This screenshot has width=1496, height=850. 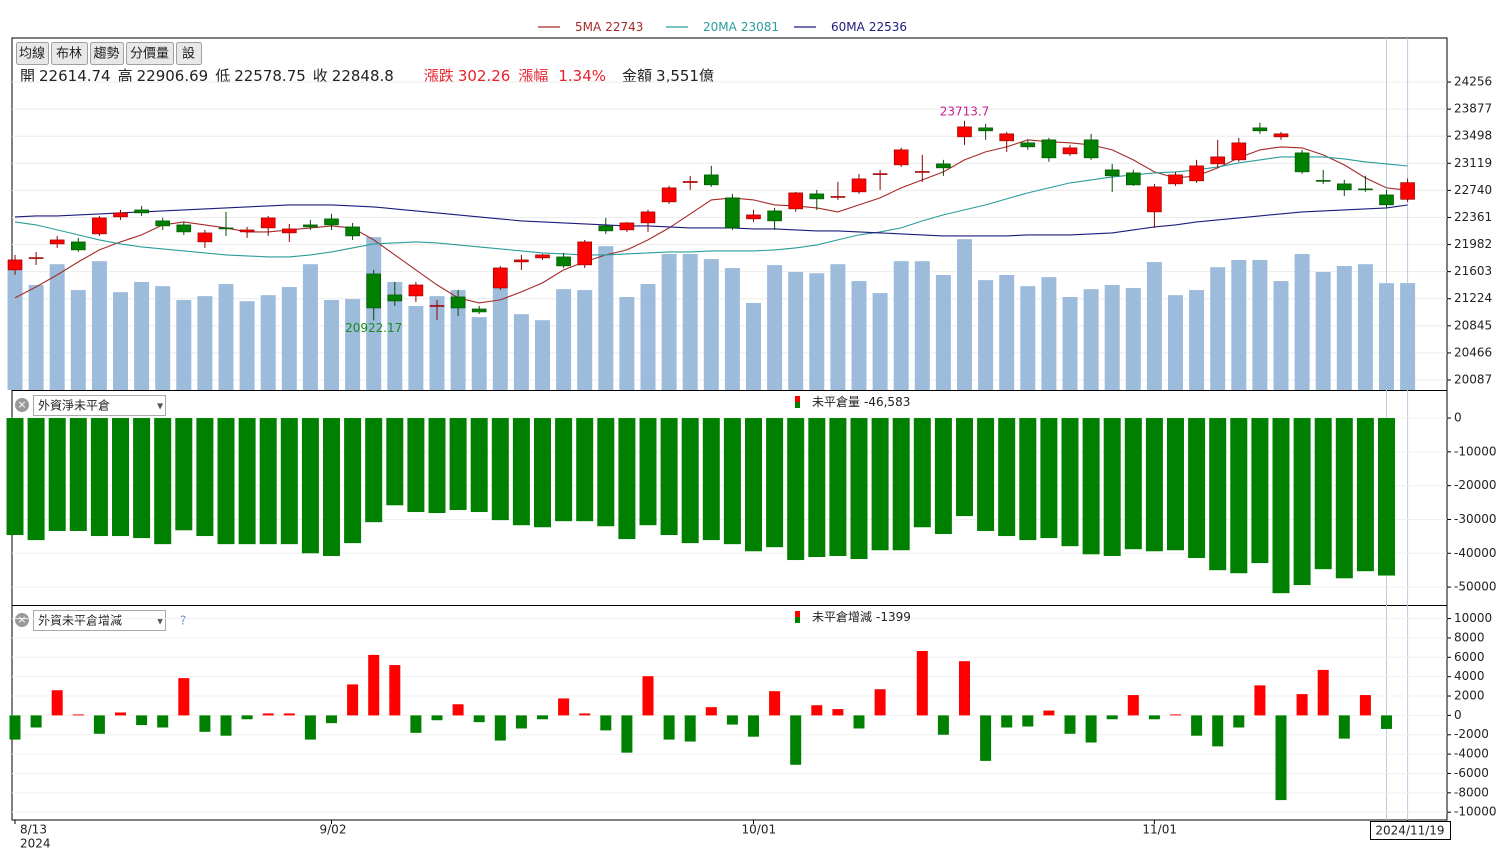 I want to click on dropdown-label: 外資淨未平倉, so click(x=74, y=405).